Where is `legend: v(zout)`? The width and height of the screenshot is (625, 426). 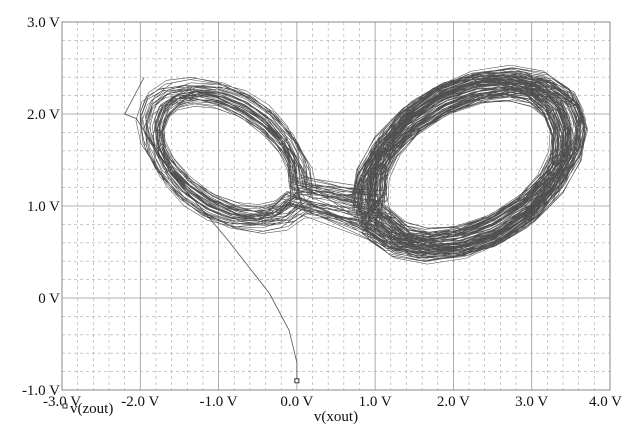 legend: v(zout) is located at coordinates (87, 409).